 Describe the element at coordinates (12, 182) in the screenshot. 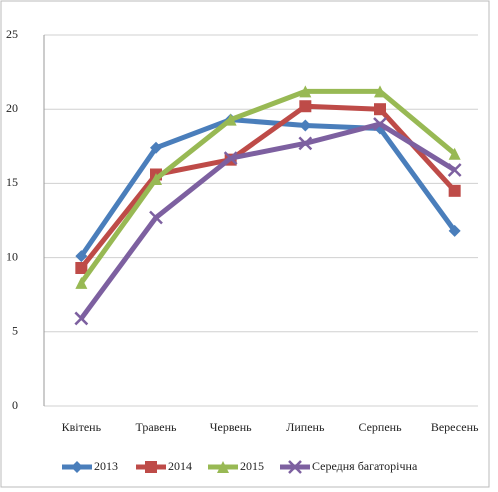

I see `y-tick-label: 15` at that location.